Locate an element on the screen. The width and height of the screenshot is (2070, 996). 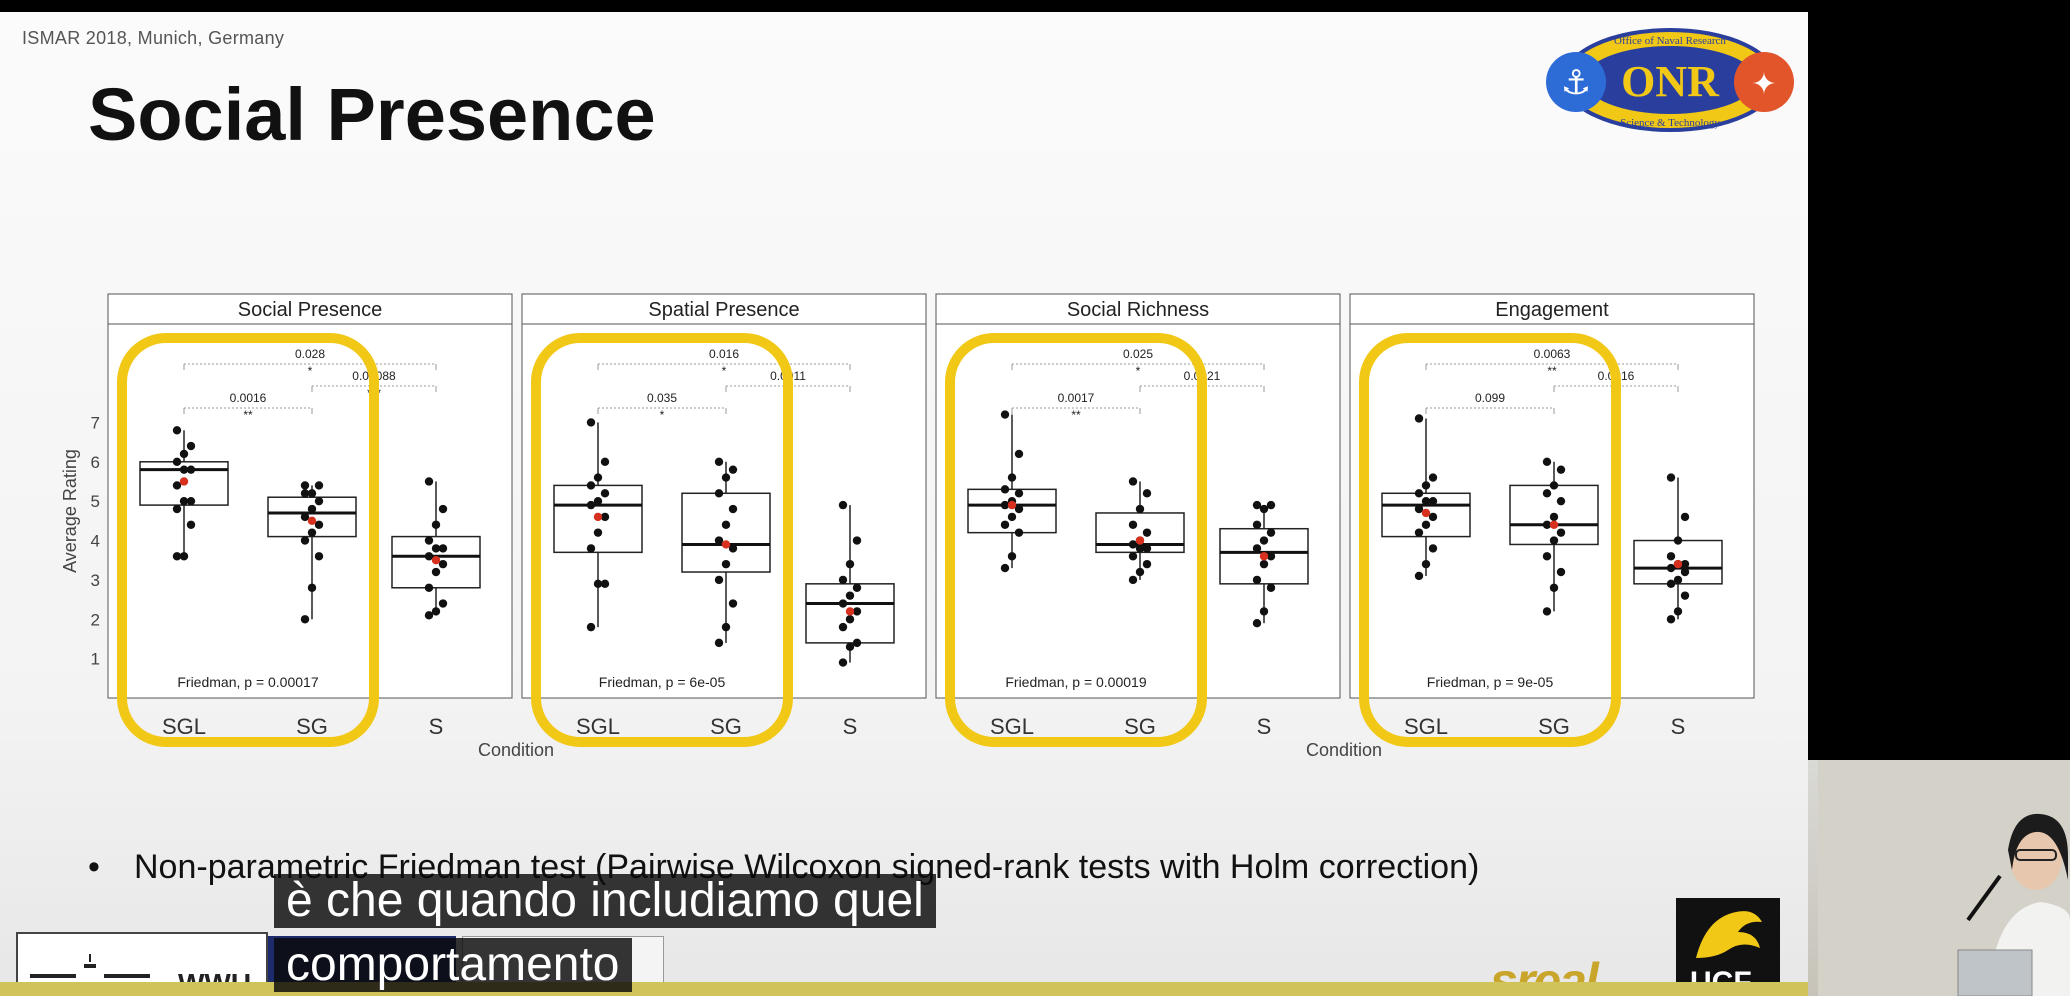
friedman-label: Friedman, p = 9e-05 is located at coordinates (1490, 682).